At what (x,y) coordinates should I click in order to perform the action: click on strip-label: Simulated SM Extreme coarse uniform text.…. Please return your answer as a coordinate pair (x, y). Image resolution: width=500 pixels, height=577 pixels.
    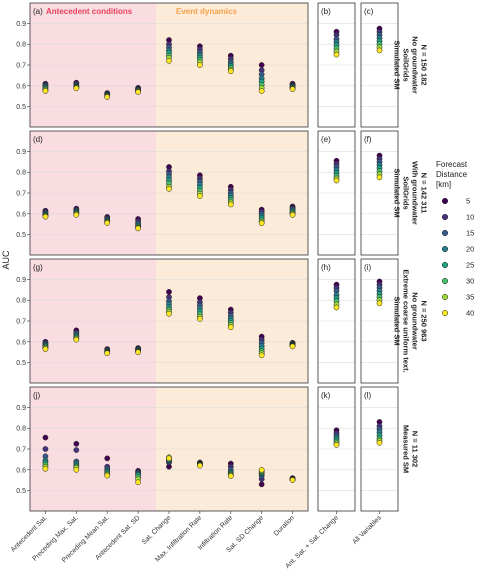
    Looking at the image, I should click on (411, 320).